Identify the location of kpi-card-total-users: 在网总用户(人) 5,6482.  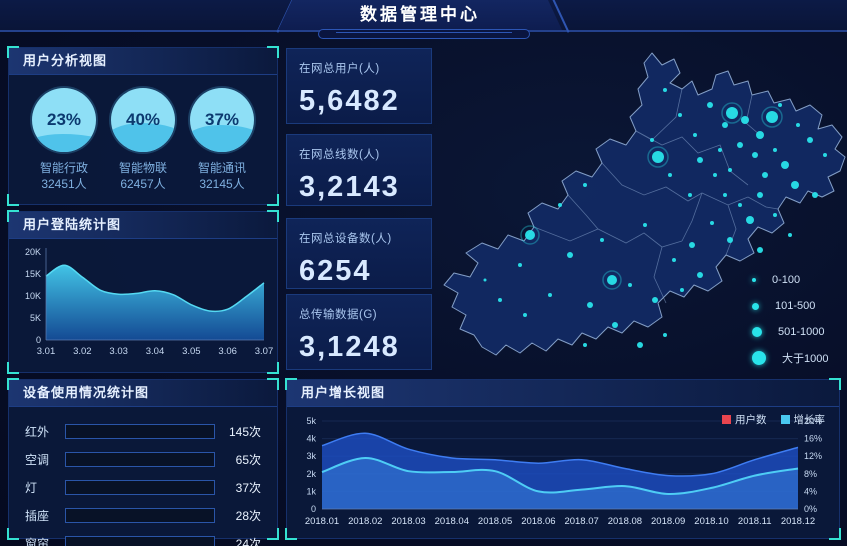
(359, 86).